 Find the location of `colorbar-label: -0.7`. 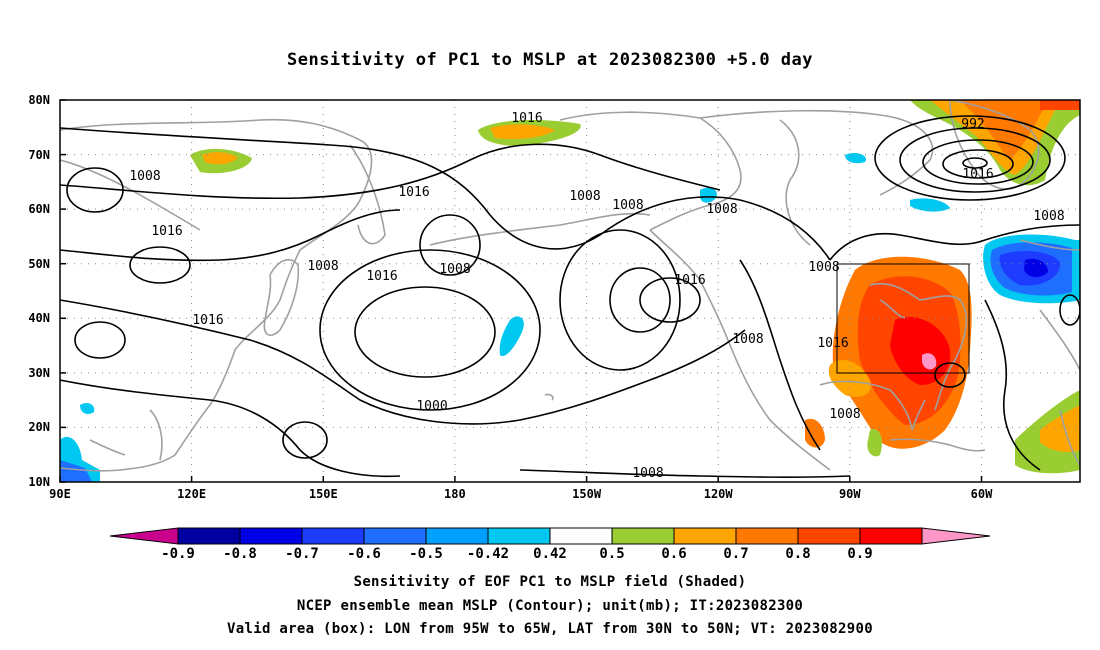

colorbar-label: -0.7 is located at coordinates (302, 554).